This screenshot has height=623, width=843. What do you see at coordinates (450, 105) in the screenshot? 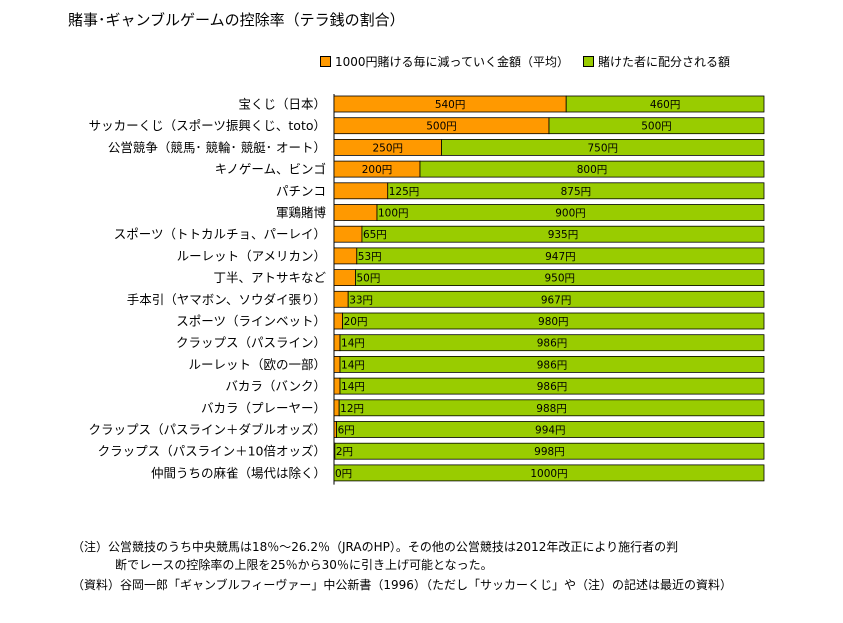
I see `data-label-deduction: 540円` at bounding box center [450, 105].